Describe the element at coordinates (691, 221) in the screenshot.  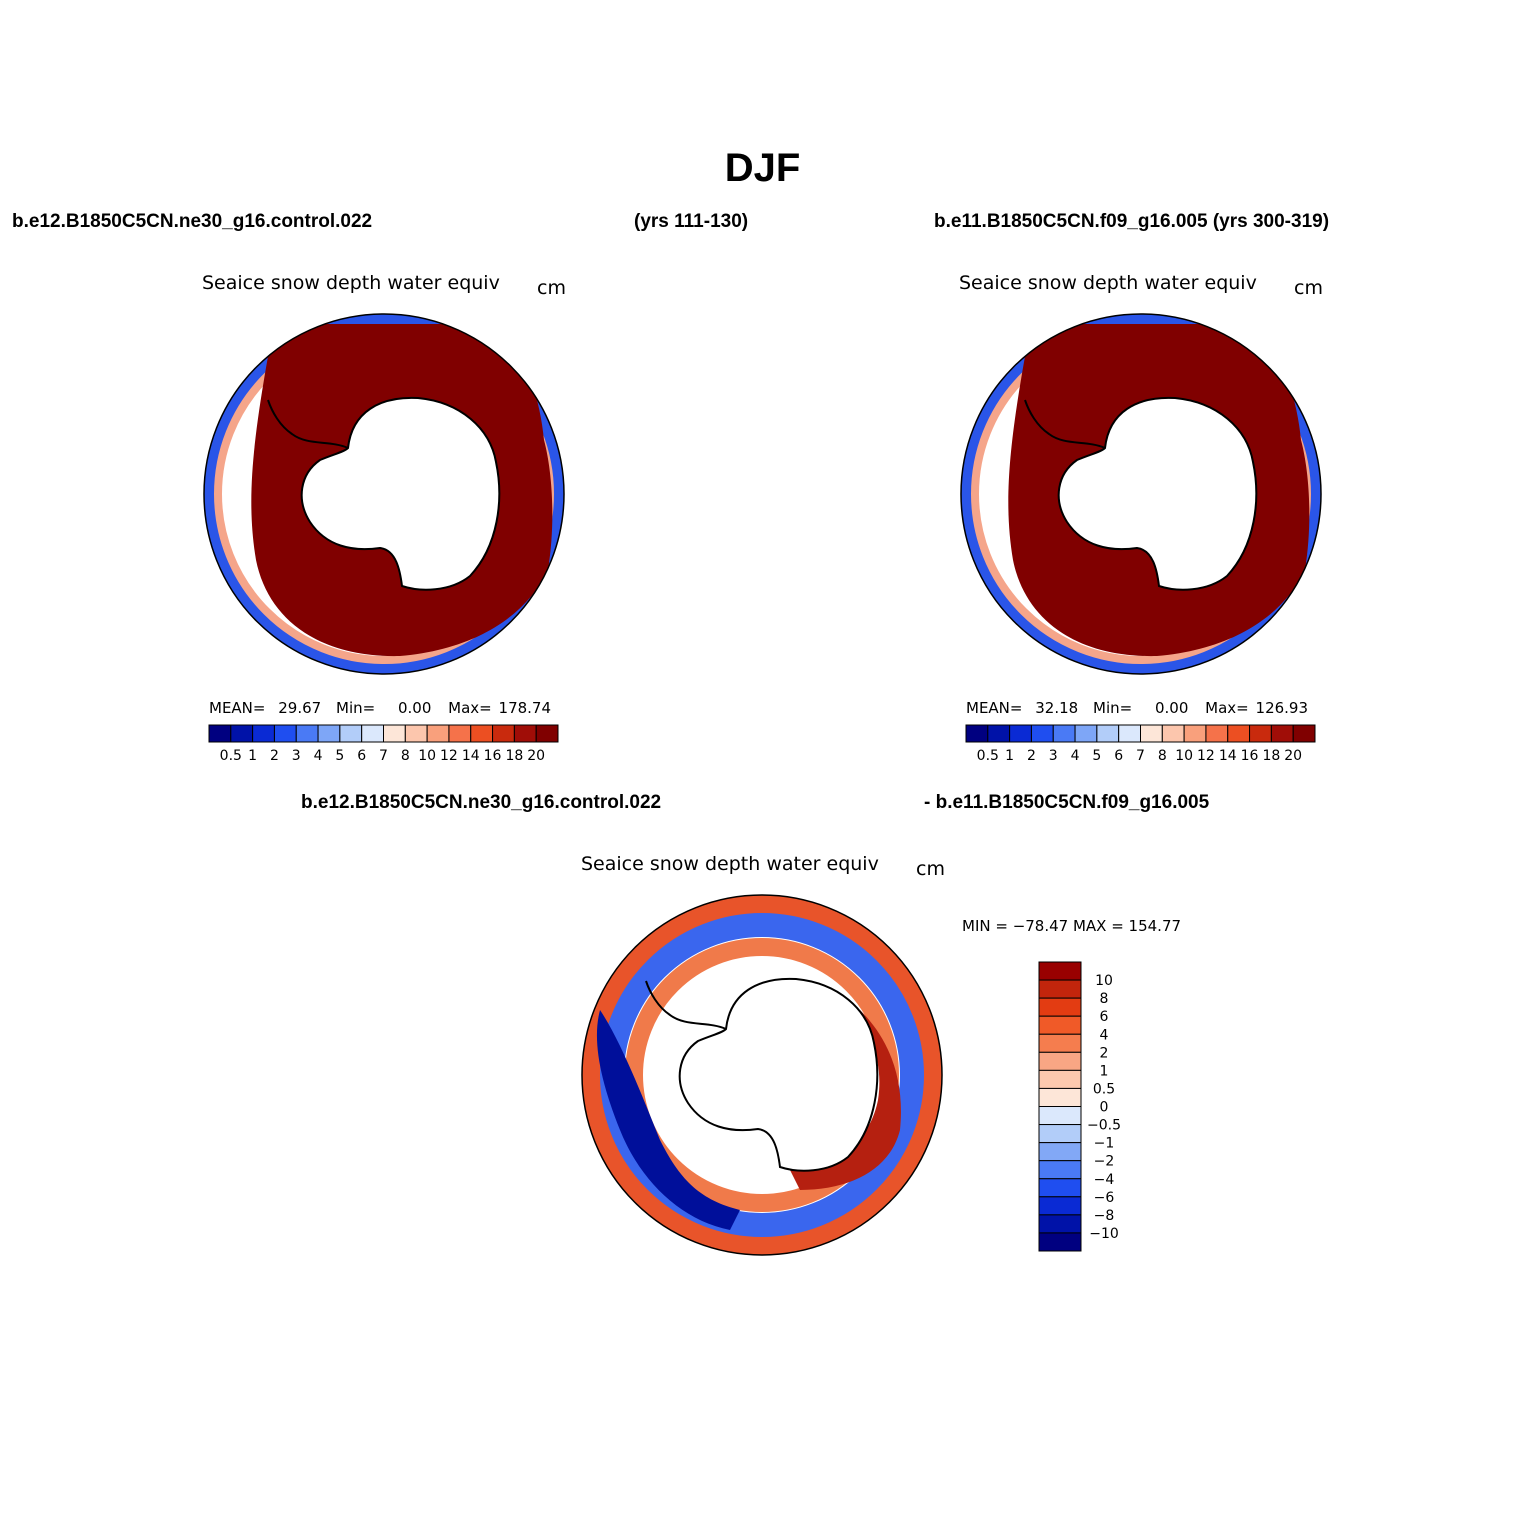
I see `left-years-label: (yrs 111-130)` at that location.